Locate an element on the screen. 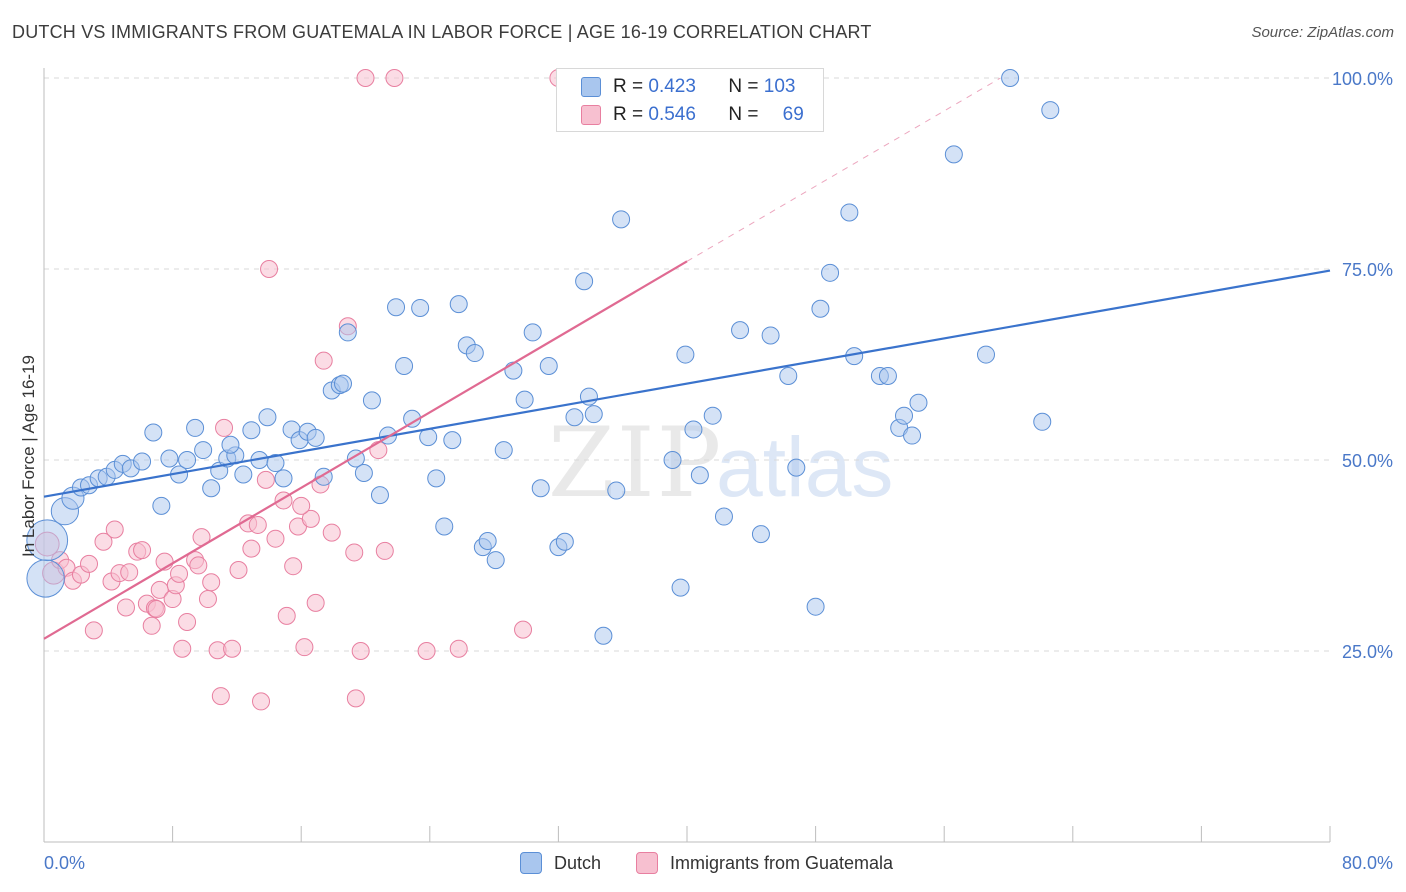  series-legend: Dutch Immigrants from Guatemala is located at coordinates (703, 865).